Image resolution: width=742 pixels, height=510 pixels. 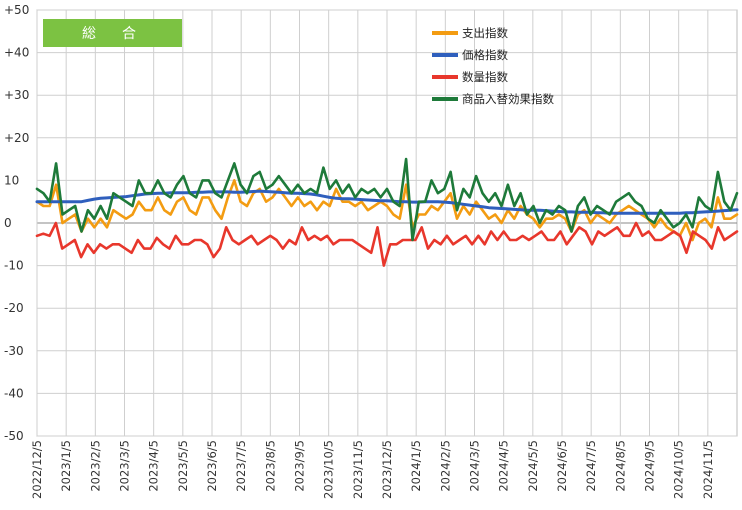 I want to click on y-tick-label: +20, so click(x=16, y=138).